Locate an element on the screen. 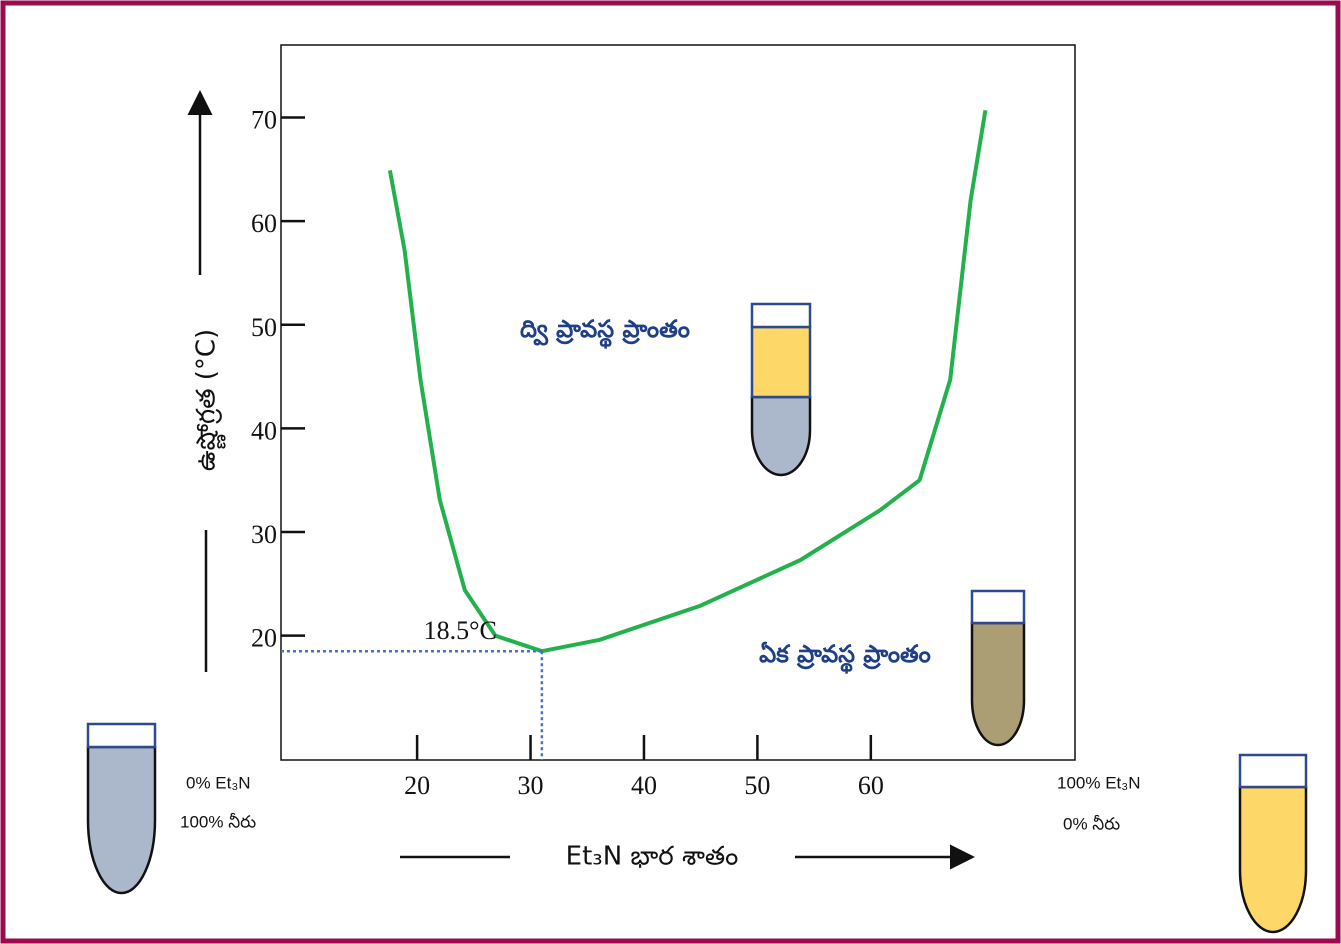 This screenshot has height=944, width=1341. one-phase-label: ఏక ప్రావస్థ ప్రాంతం is located at coordinates (845, 657).